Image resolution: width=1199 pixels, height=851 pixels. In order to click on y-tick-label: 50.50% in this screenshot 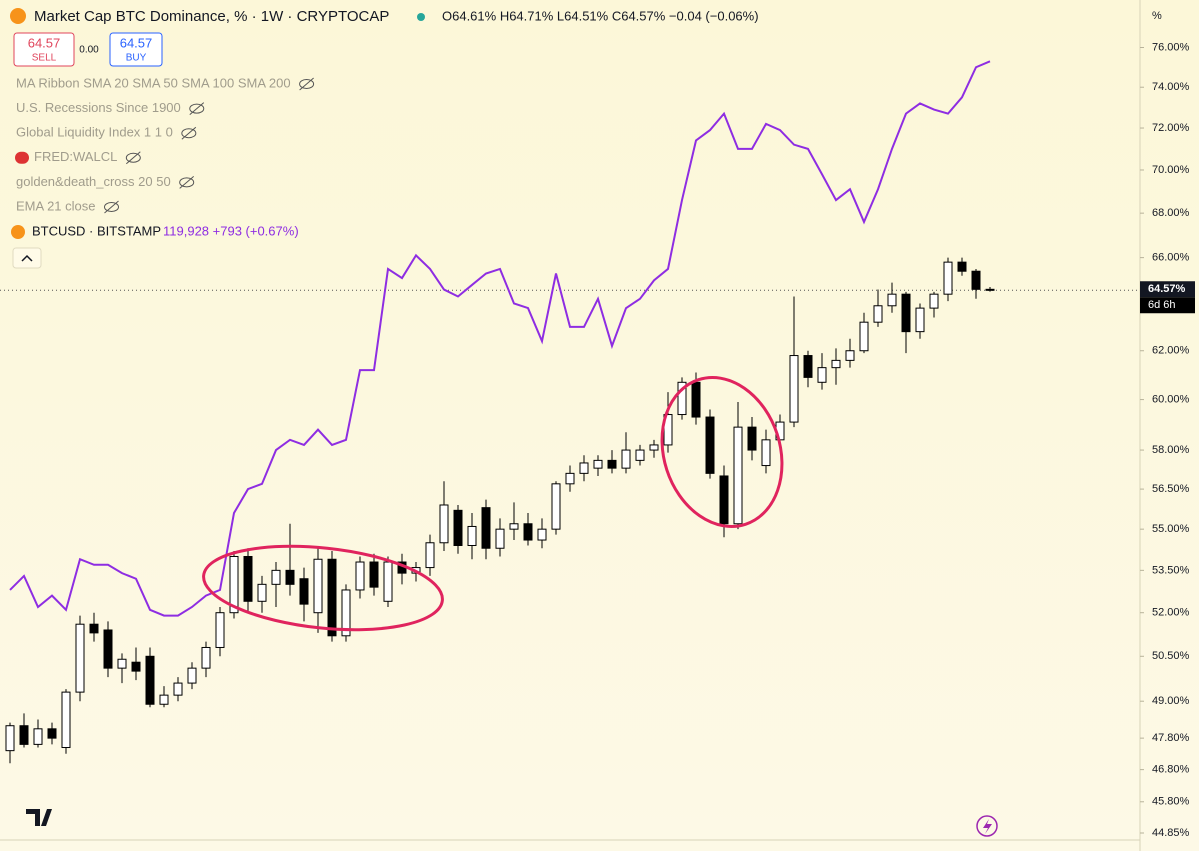, I will do `click(1171, 656)`.